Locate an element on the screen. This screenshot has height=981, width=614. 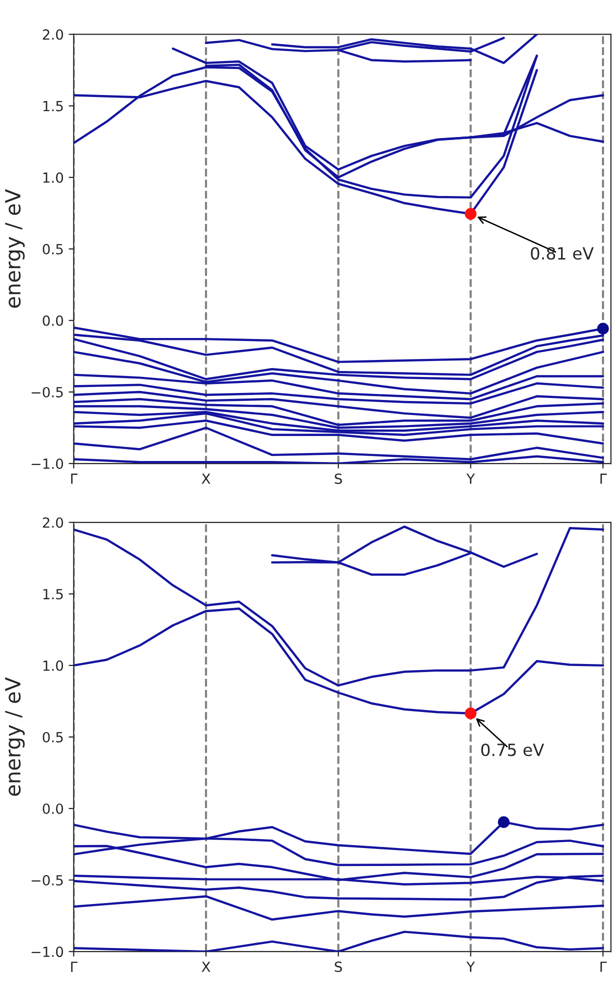
annotation: 0.75 eV is located at coordinates (512, 750).